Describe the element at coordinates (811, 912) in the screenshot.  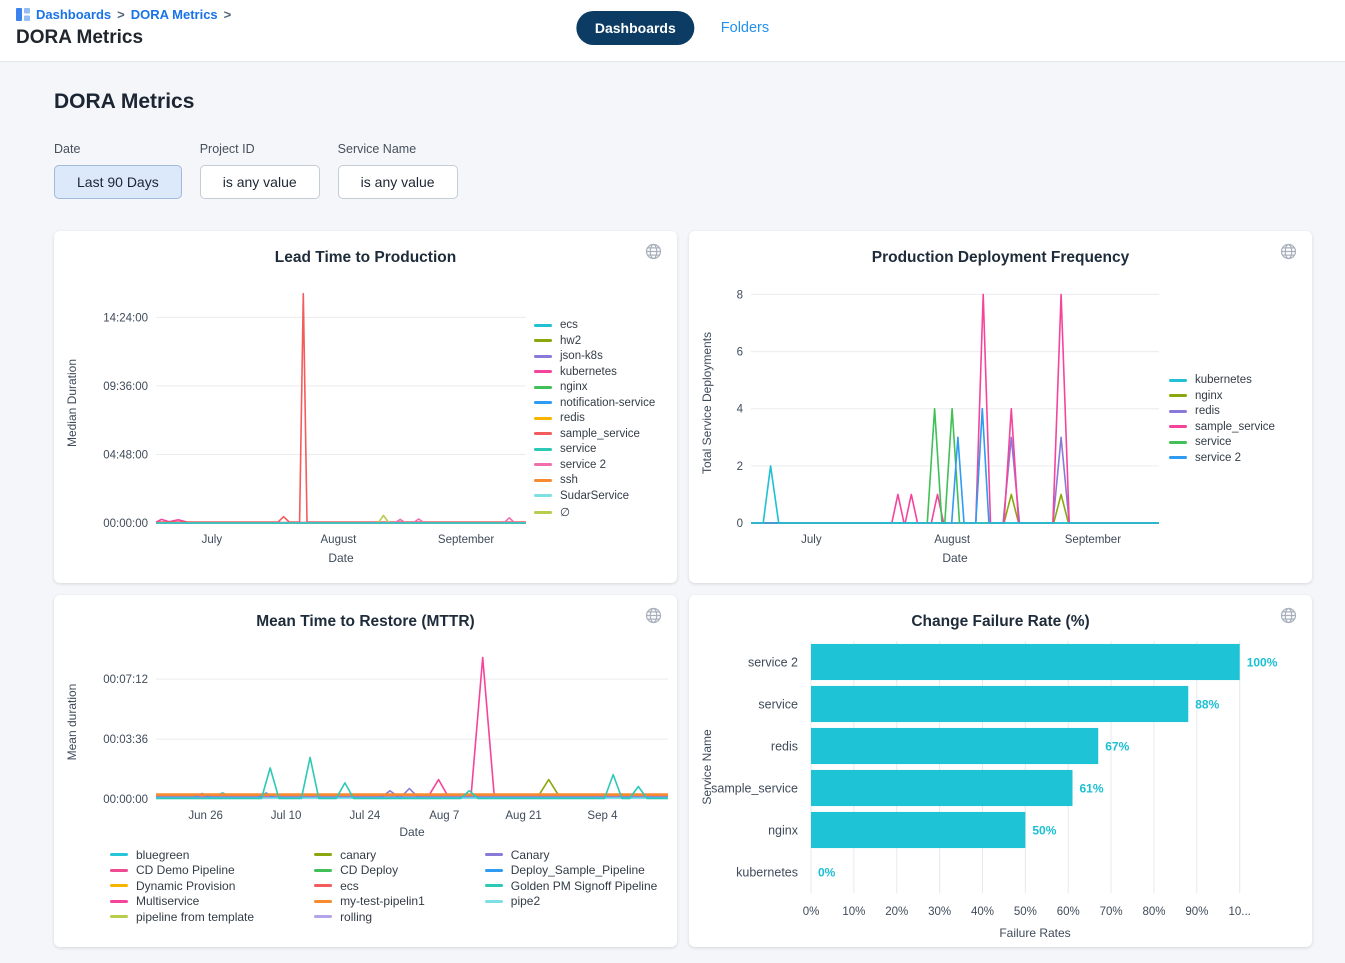
I see `svg-text: 0%` at that location.